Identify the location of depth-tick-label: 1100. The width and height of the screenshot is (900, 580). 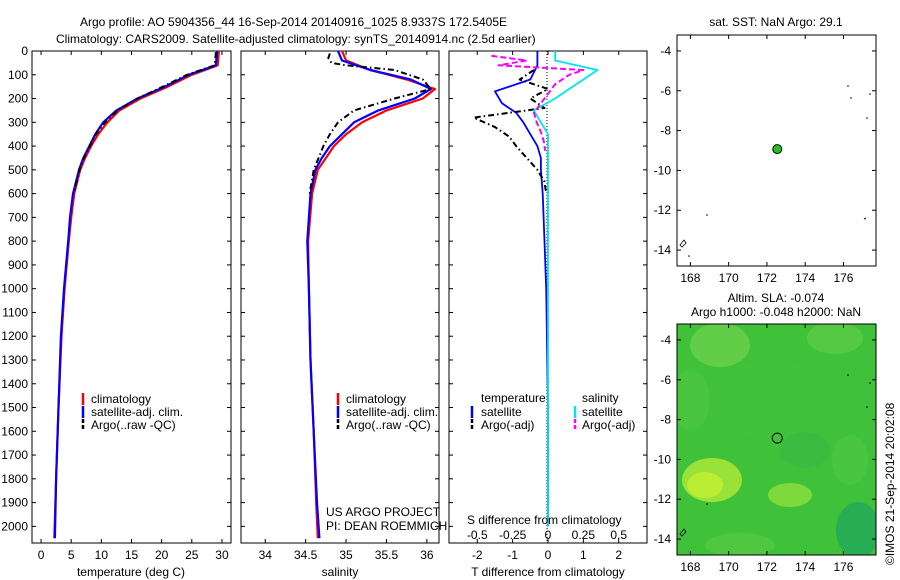
(15, 312).